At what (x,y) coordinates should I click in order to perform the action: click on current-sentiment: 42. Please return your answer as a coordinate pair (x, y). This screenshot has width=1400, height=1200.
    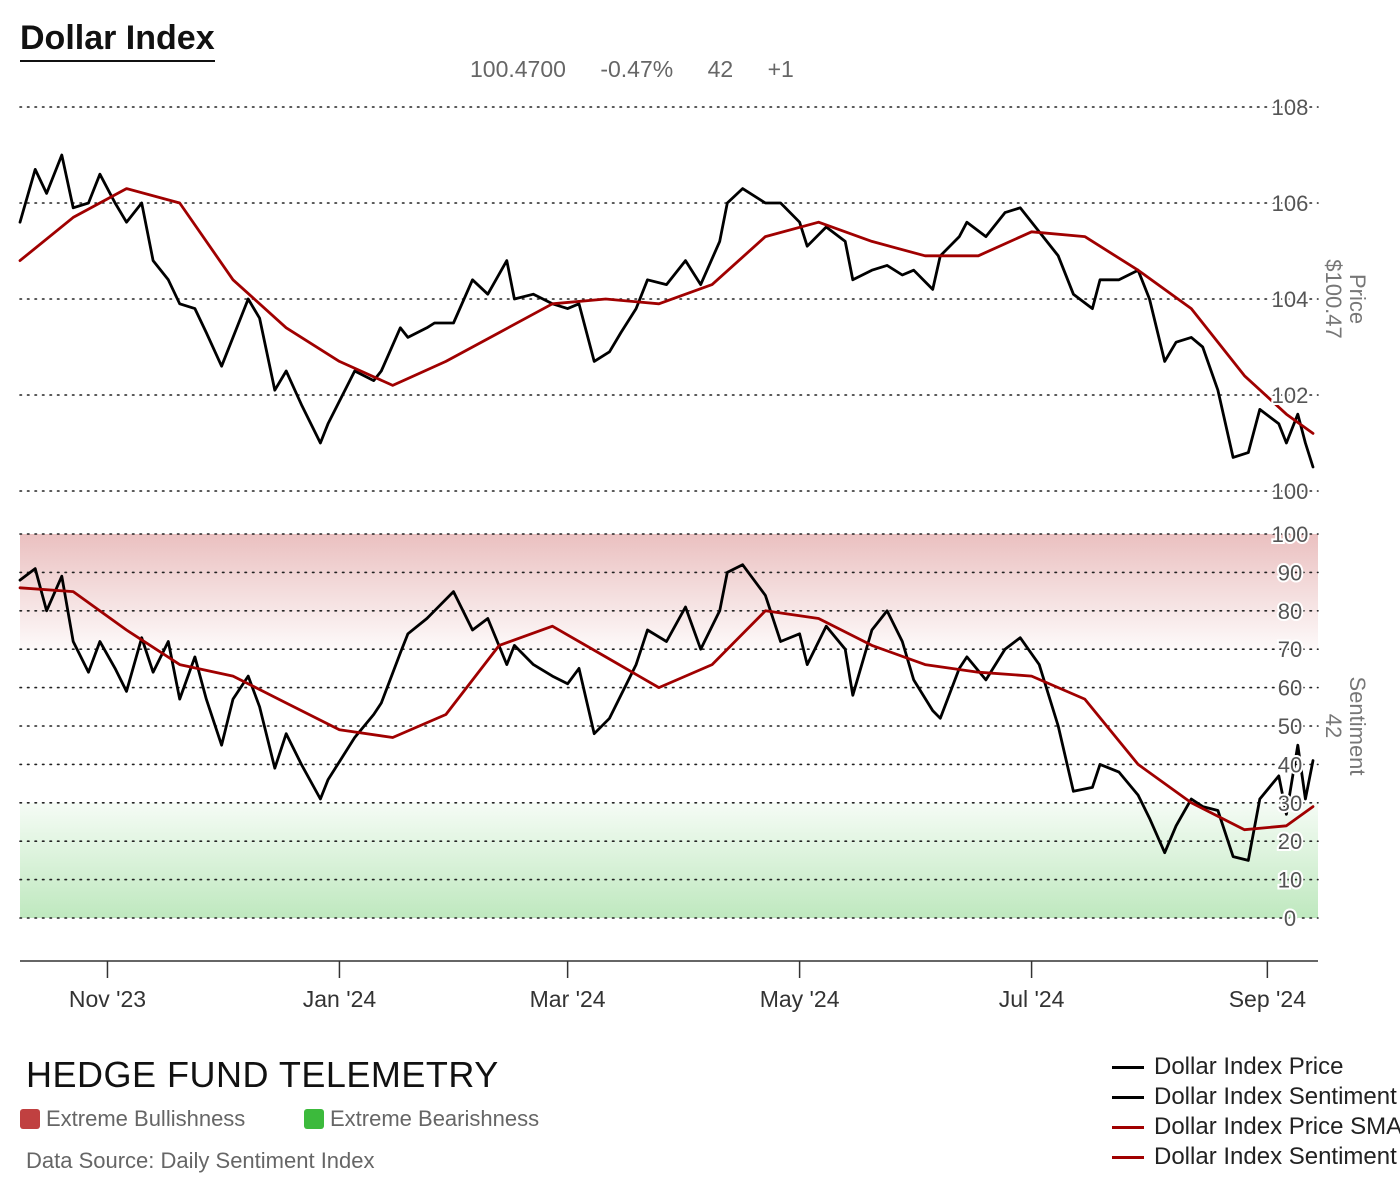
    Looking at the image, I should click on (720, 69).